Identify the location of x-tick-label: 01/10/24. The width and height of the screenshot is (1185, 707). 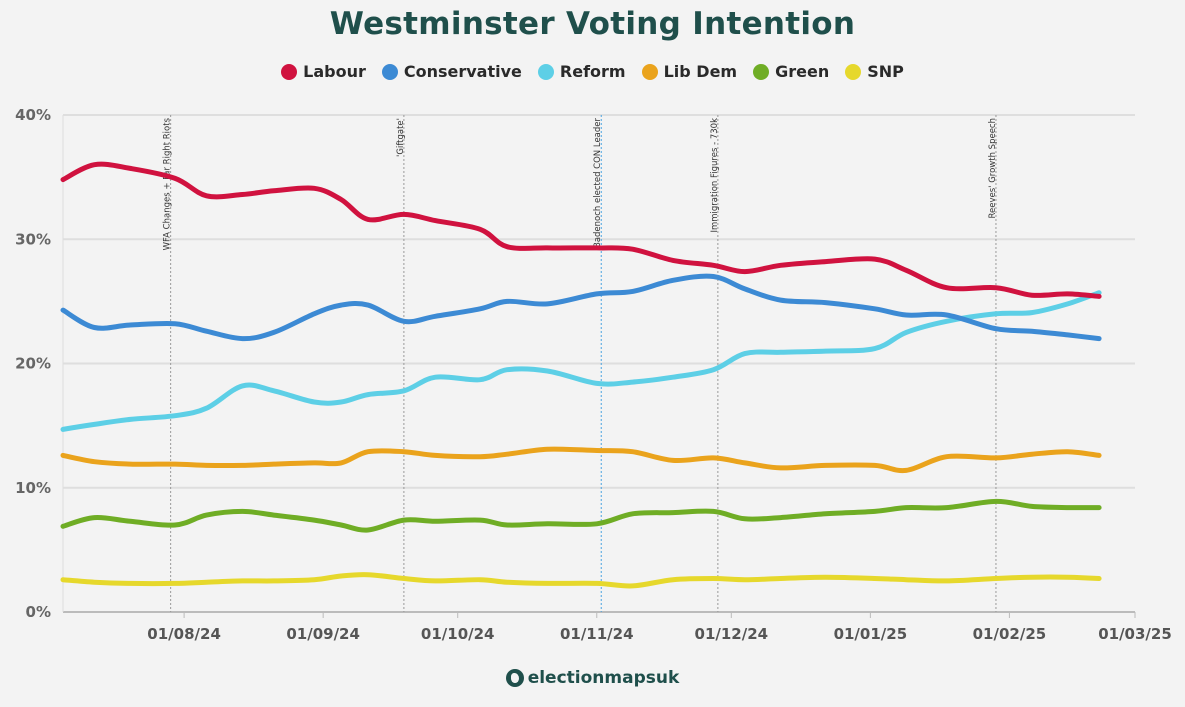
(458, 634).